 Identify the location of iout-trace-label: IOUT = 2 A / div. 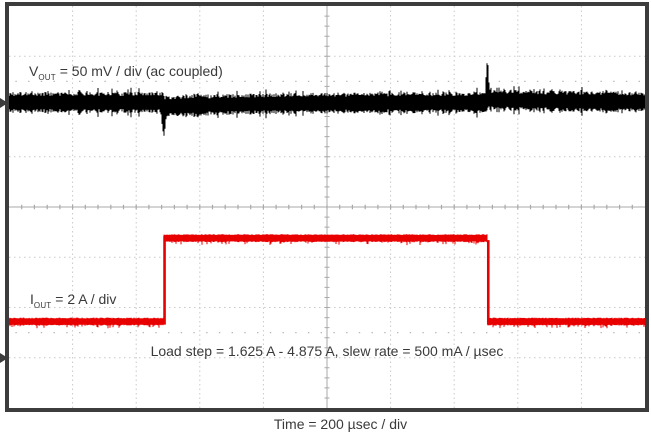
(73, 300).